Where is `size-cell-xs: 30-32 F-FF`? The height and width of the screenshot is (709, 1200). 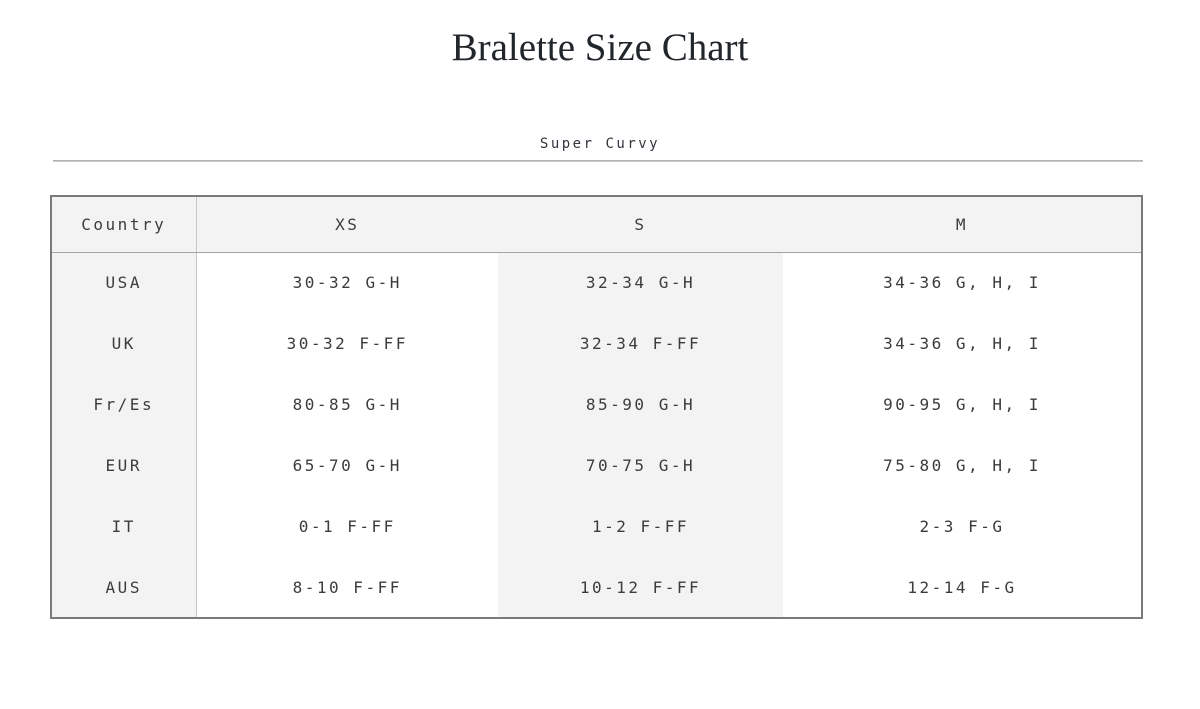 size-cell-xs: 30-32 F-FF is located at coordinates (347, 343).